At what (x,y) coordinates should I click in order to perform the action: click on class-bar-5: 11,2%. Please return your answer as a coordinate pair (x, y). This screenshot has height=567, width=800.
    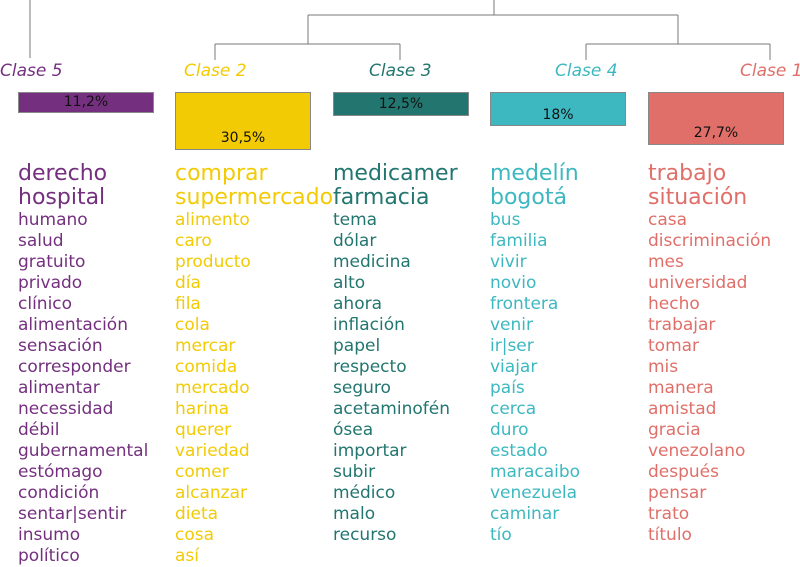
    Looking at the image, I should click on (86, 102).